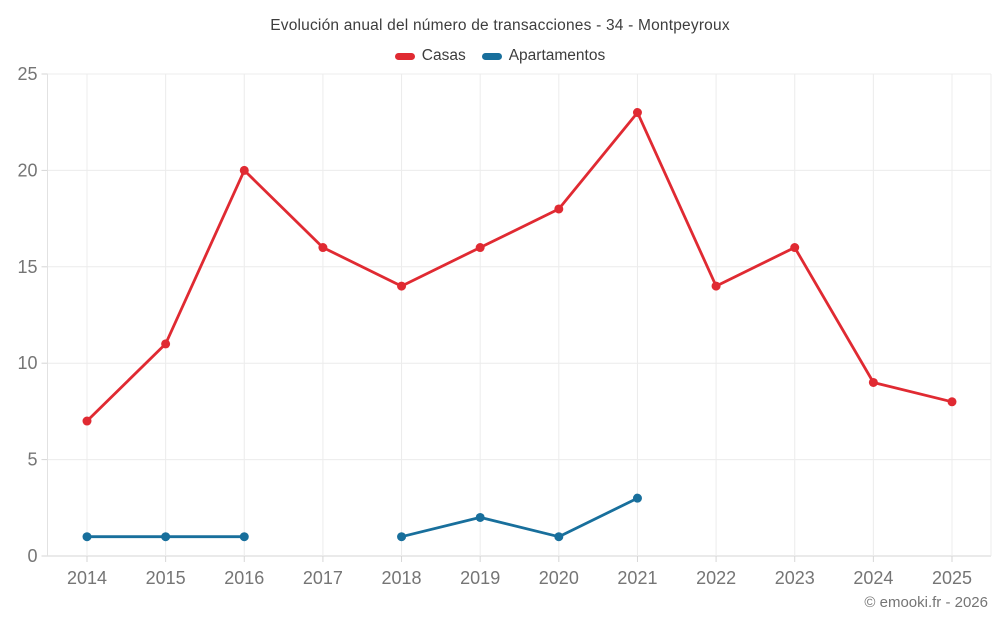  I want to click on x-axis-label: 2021, so click(637, 578).